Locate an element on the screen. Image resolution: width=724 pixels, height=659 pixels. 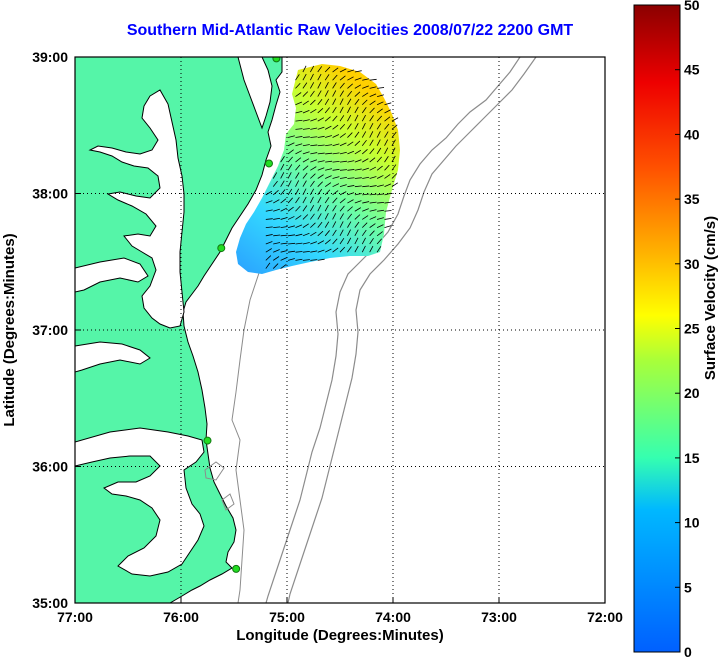
x-tick-label: 72:00 is located at coordinates (605, 617).